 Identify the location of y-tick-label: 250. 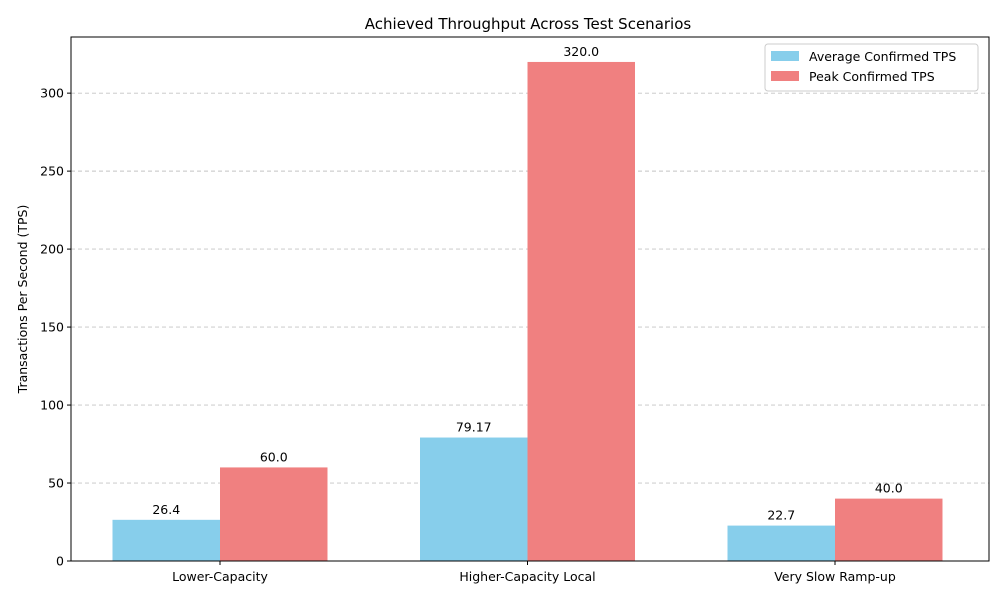
(52, 171).